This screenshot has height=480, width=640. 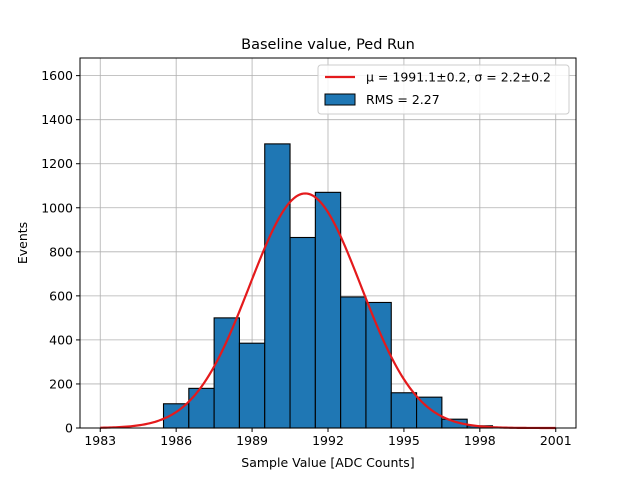 I want to click on x-tick-label: 1983, so click(x=100, y=440).